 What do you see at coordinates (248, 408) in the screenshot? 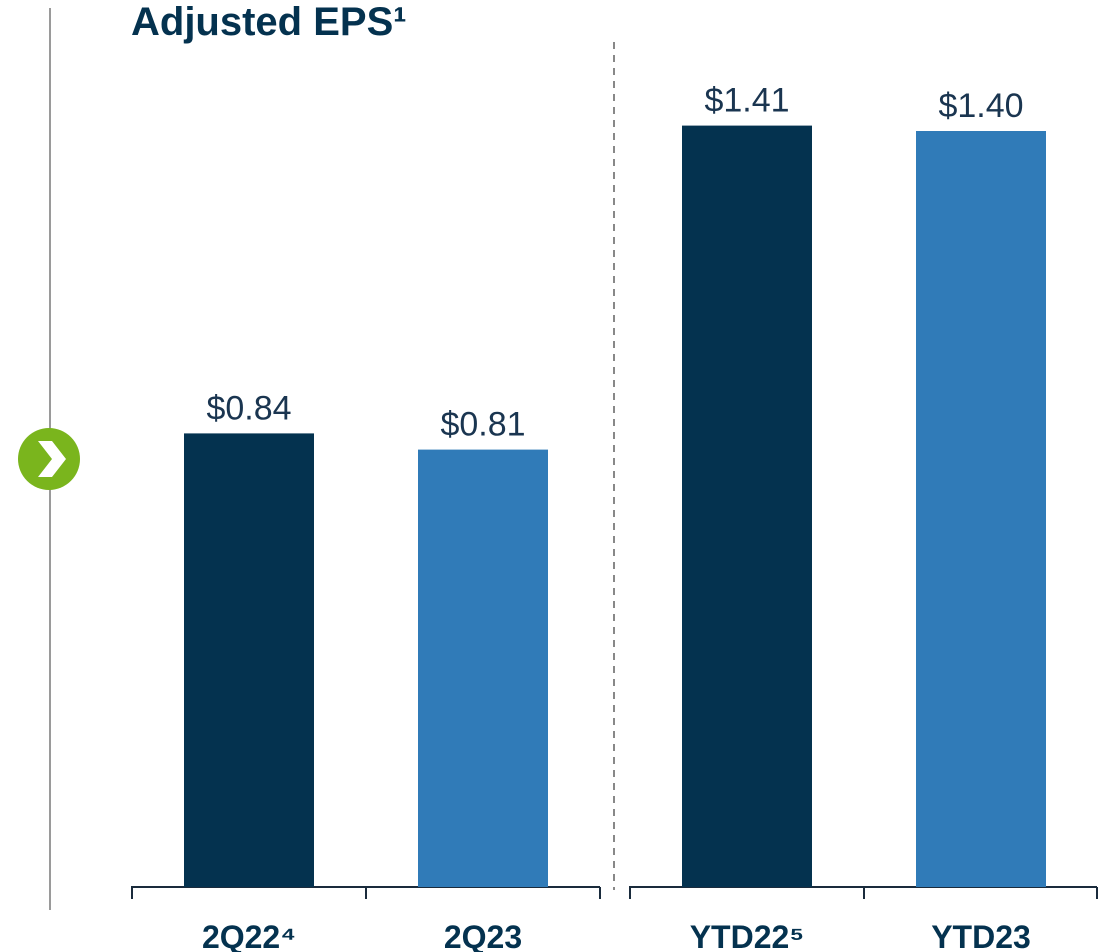
I see `value-label: $0.84` at bounding box center [248, 408].